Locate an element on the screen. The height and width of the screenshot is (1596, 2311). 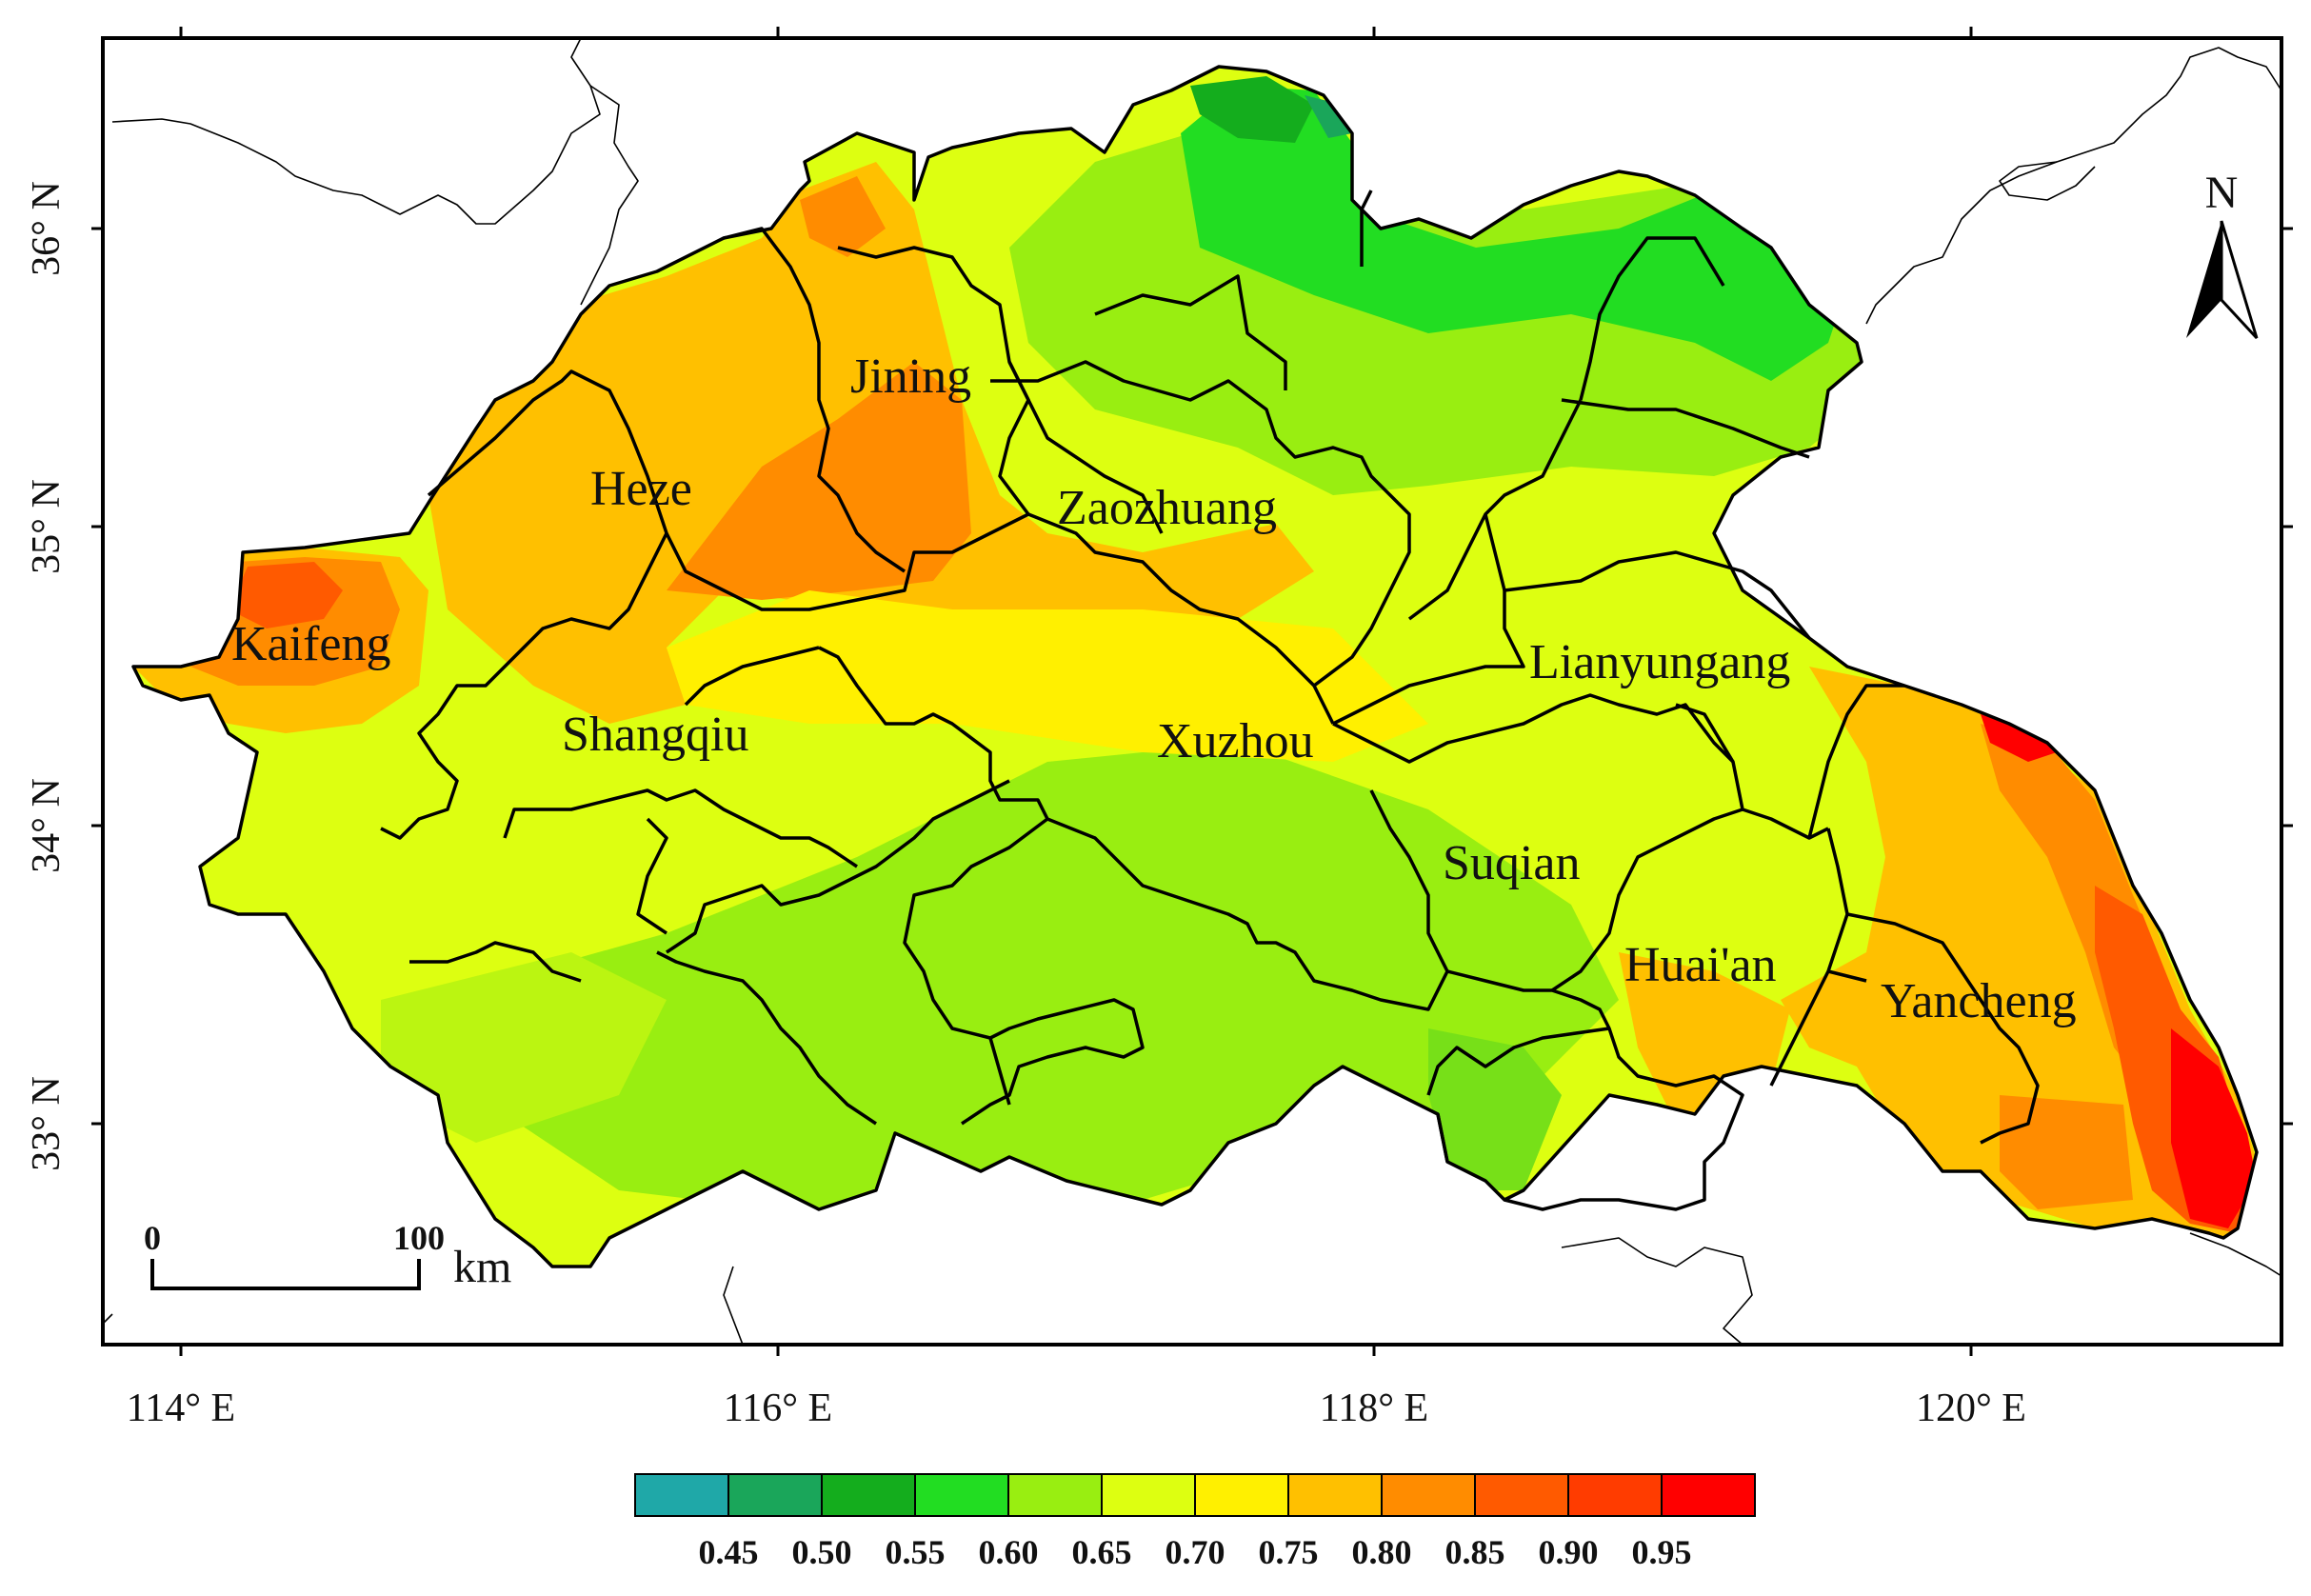
north-arrow-icon: N is located at coordinates (2222, 254).